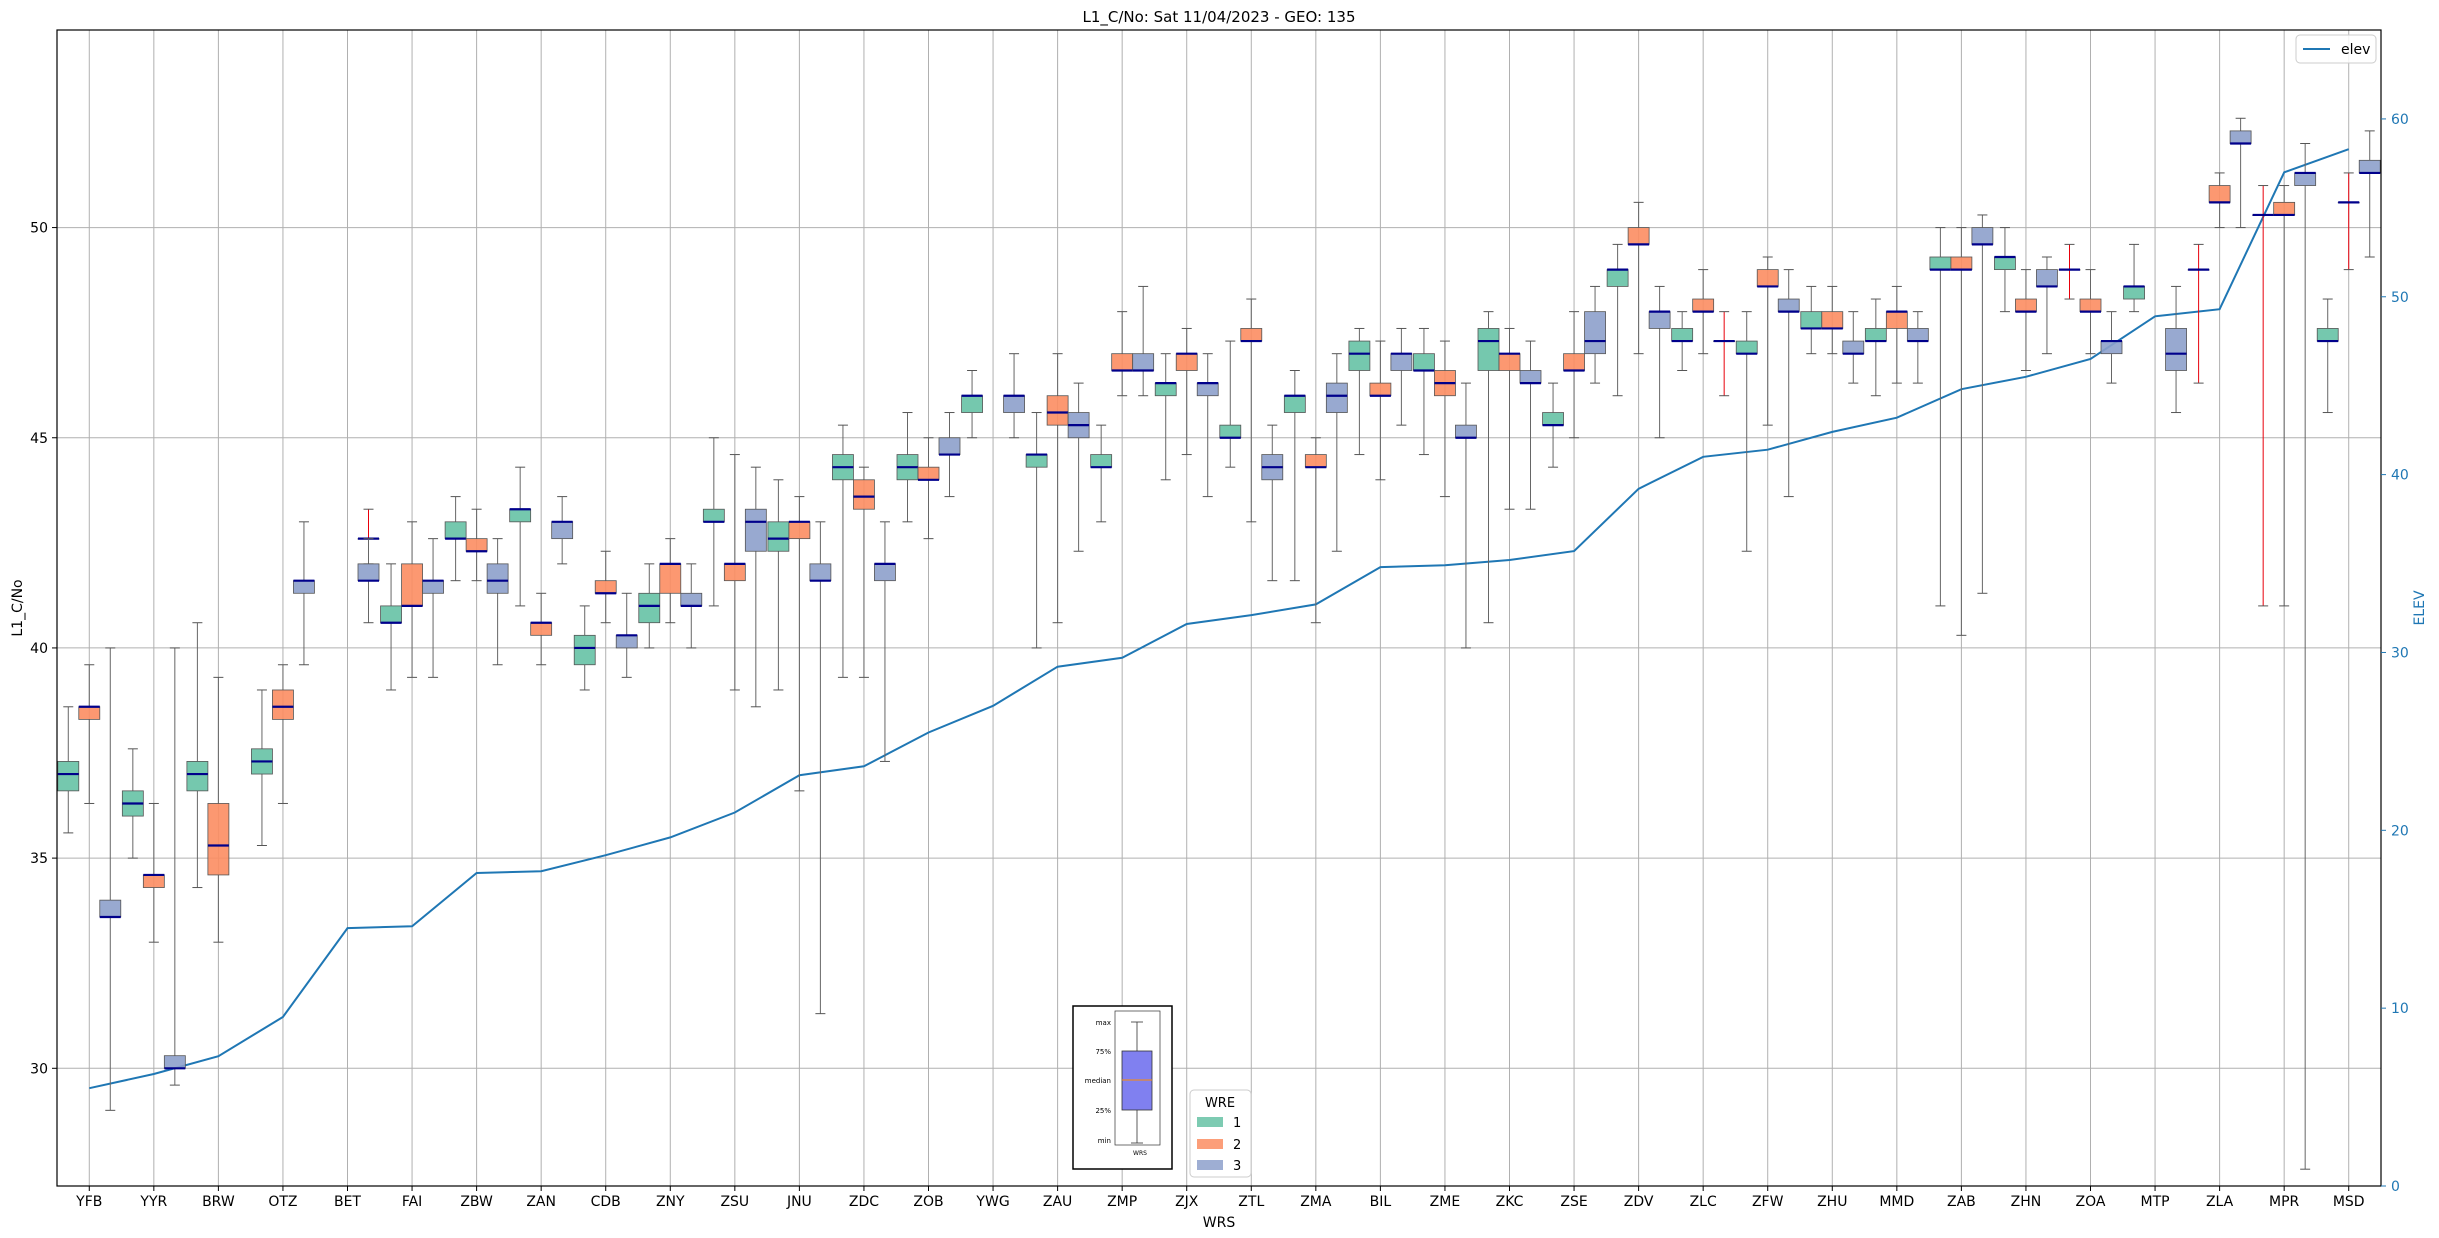 The height and width of the screenshot is (1238, 2439). What do you see at coordinates (928, 1202) in the screenshot?
I see `x-tick-label: ZOB` at bounding box center [928, 1202].